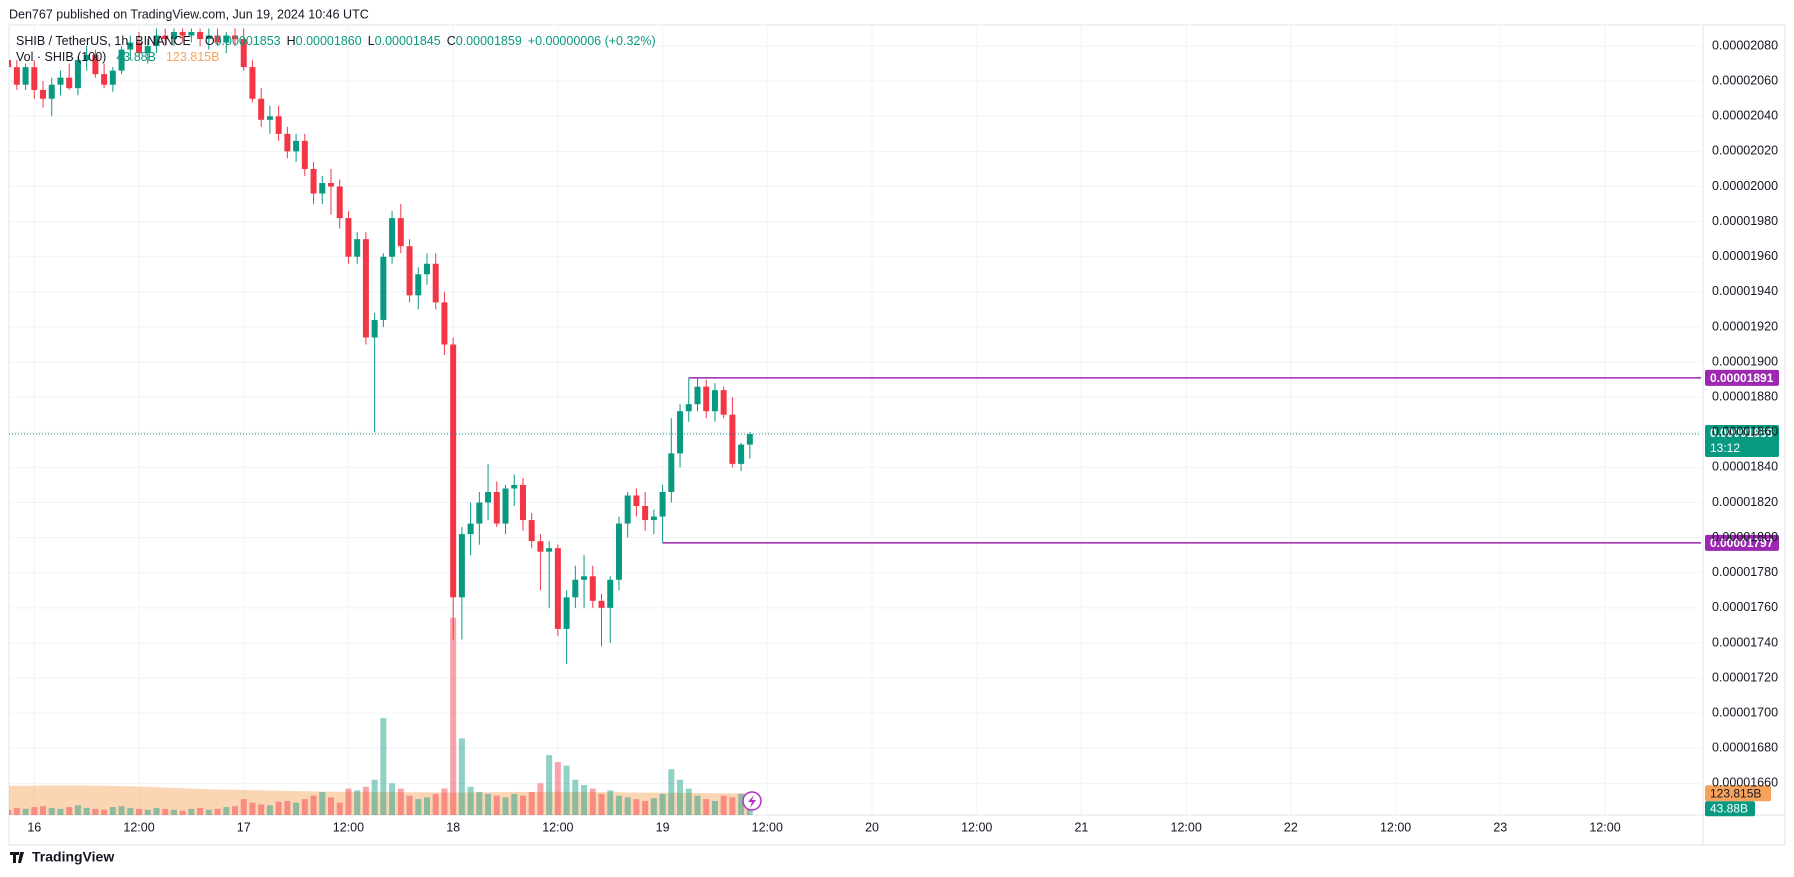 Image resolution: width=1794 pixels, height=877 pixels. What do you see at coordinates (1745, 677) in the screenshot?
I see `y-tick-label: 0.00001720` at bounding box center [1745, 677].